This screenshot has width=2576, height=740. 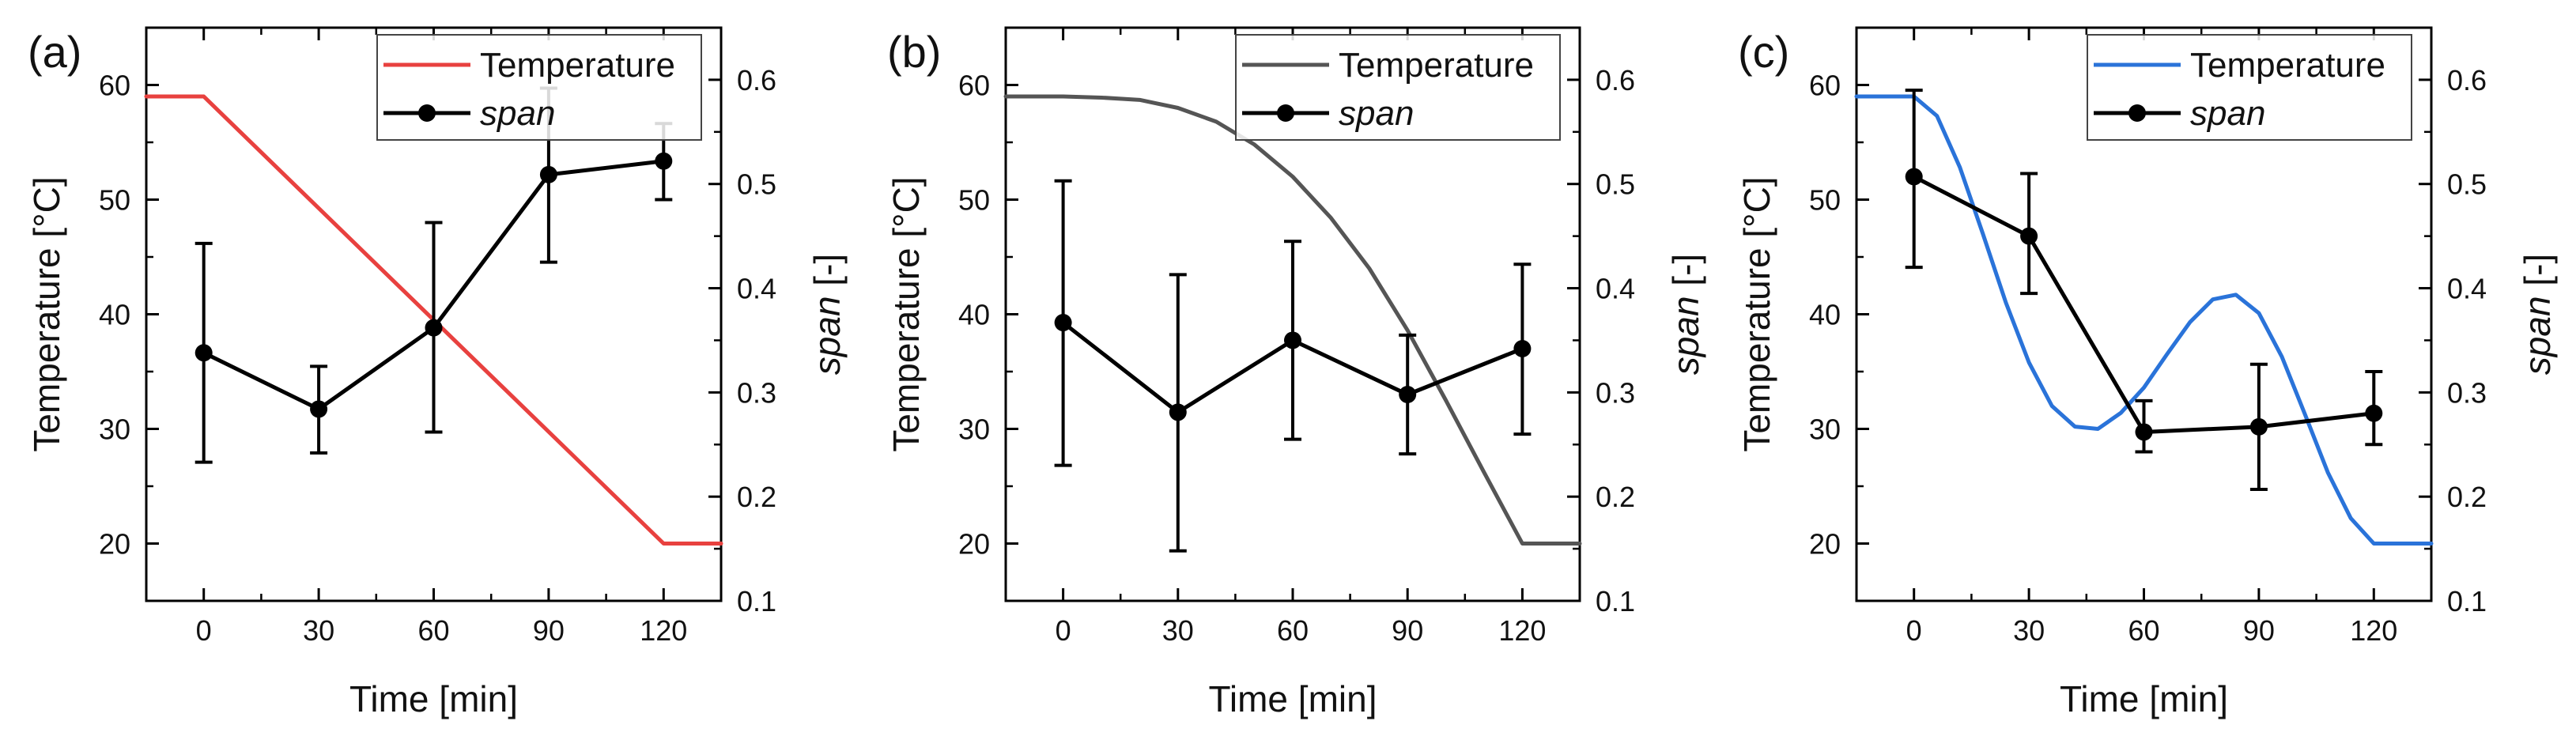 What do you see at coordinates (54, 52) in the screenshot?
I see `panel-label: (a)` at bounding box center [54, 52].